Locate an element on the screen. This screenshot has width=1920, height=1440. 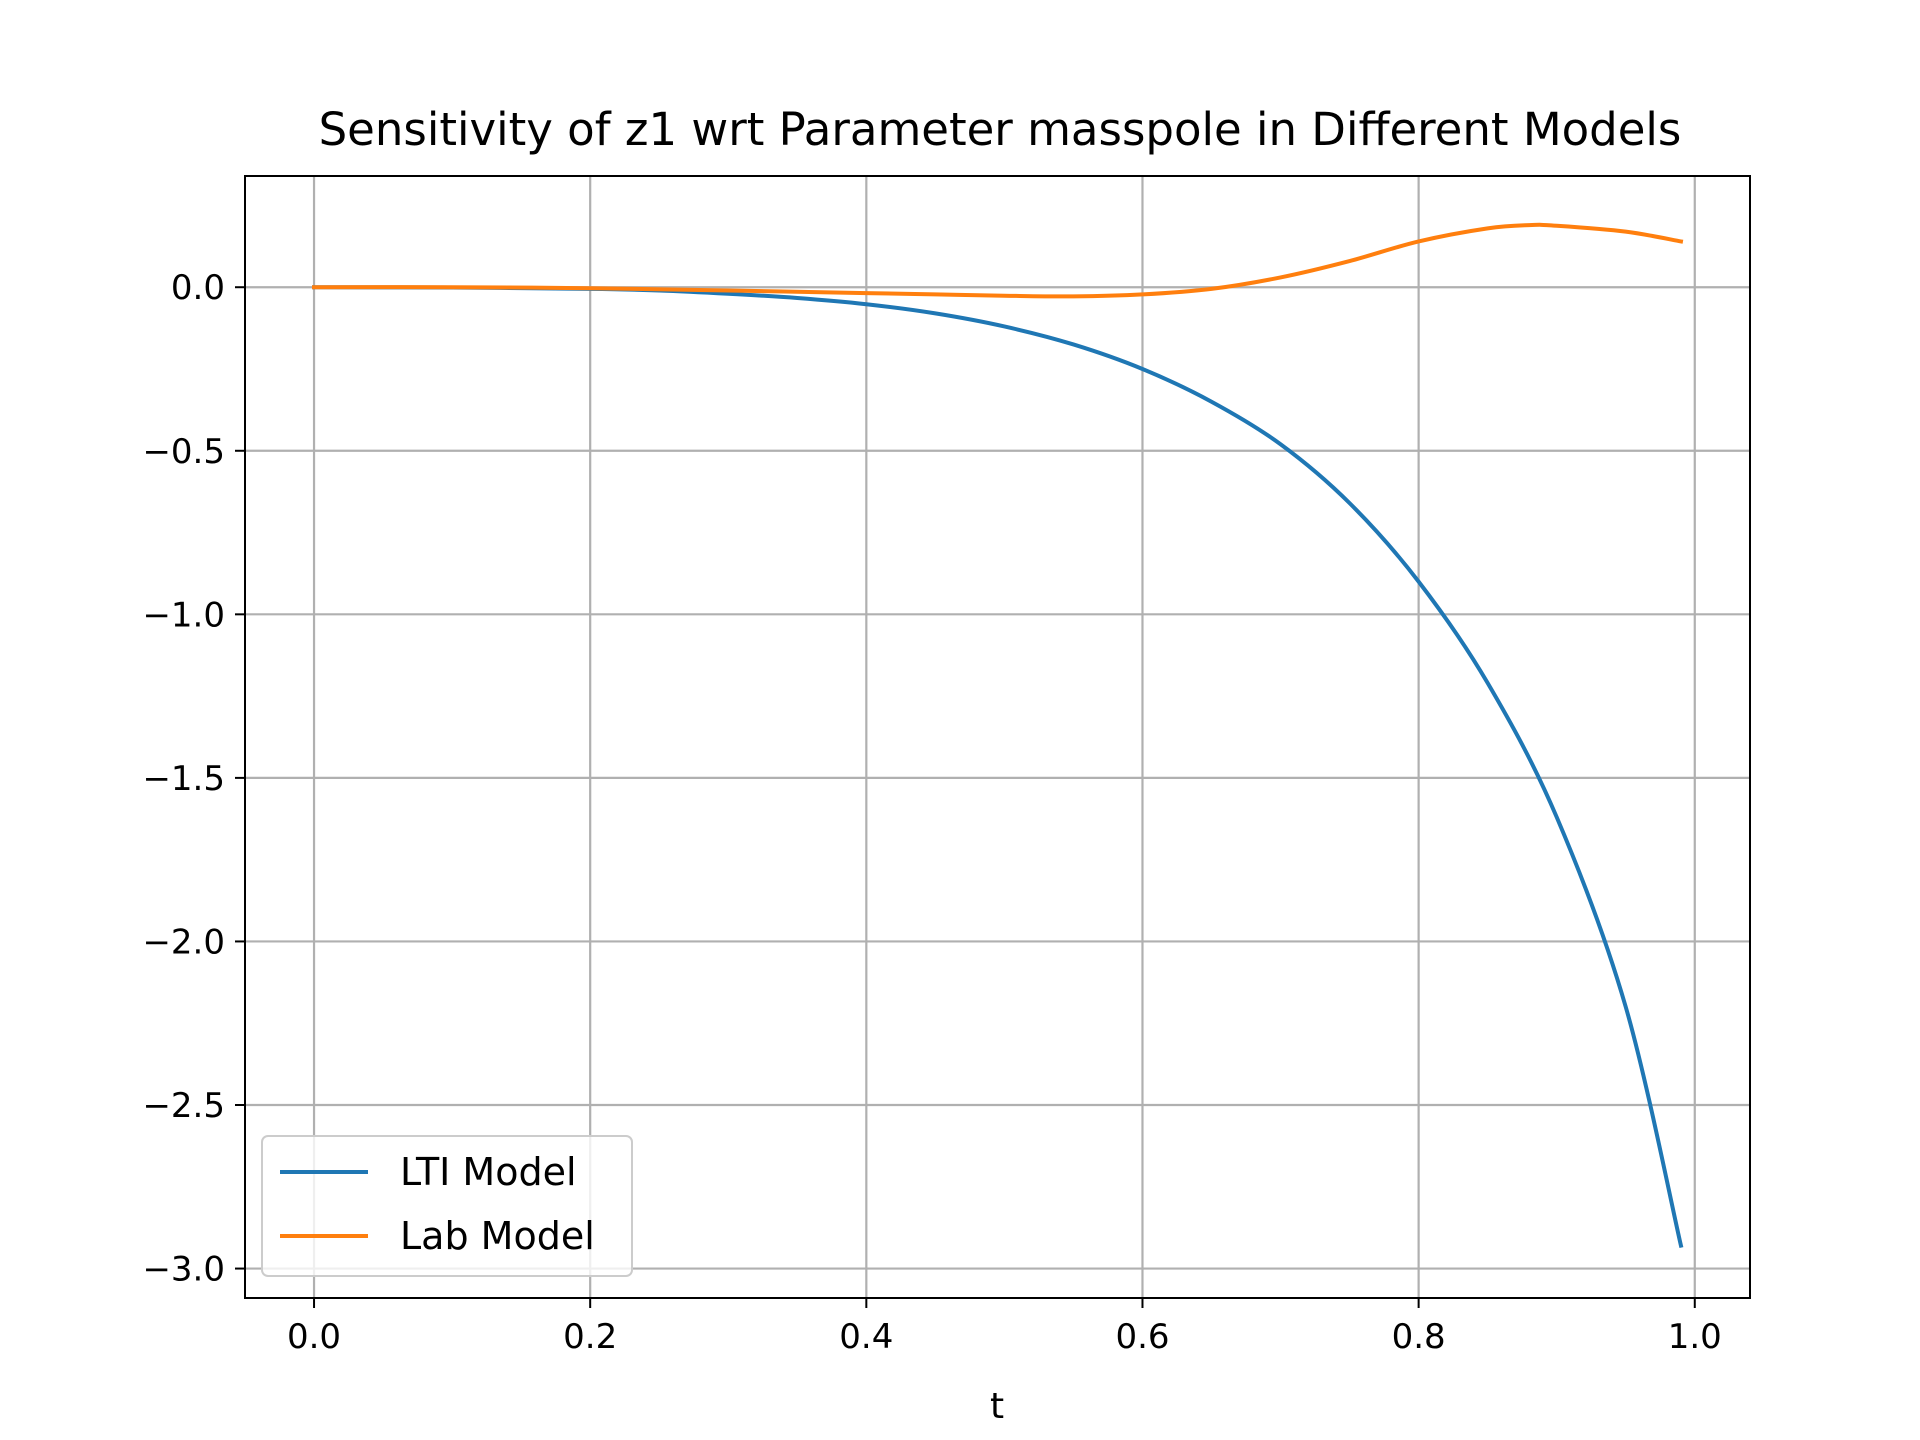
y-tick-label: −1.0 is located at coordinates (183, 615).